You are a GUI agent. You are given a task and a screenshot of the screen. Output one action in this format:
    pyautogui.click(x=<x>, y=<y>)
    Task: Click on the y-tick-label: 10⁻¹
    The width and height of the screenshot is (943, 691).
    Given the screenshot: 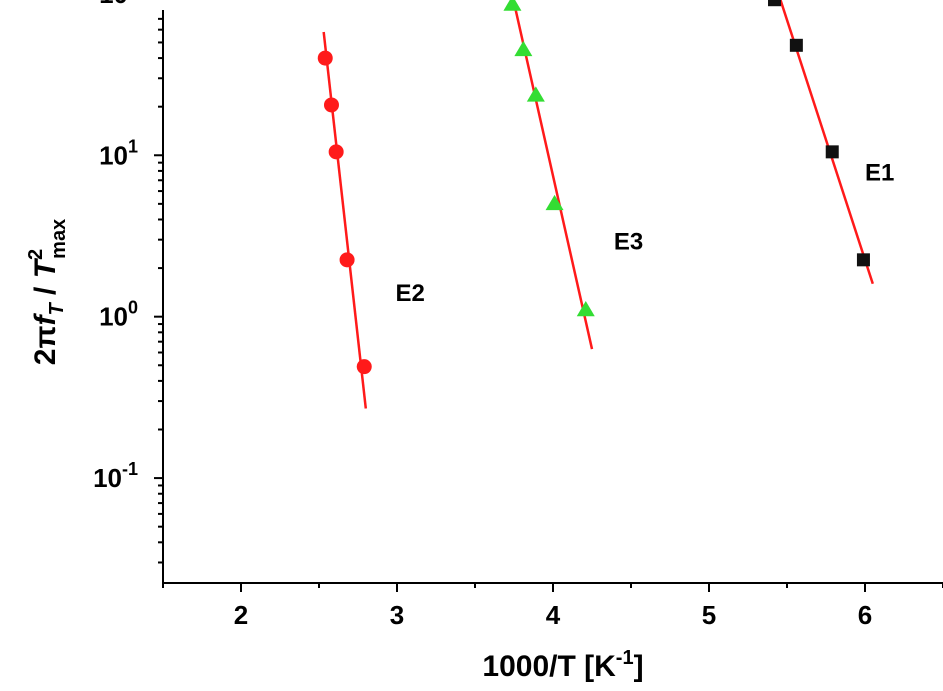 What is the action you would take?
    pyautogui.click(x=115, y=476)
    